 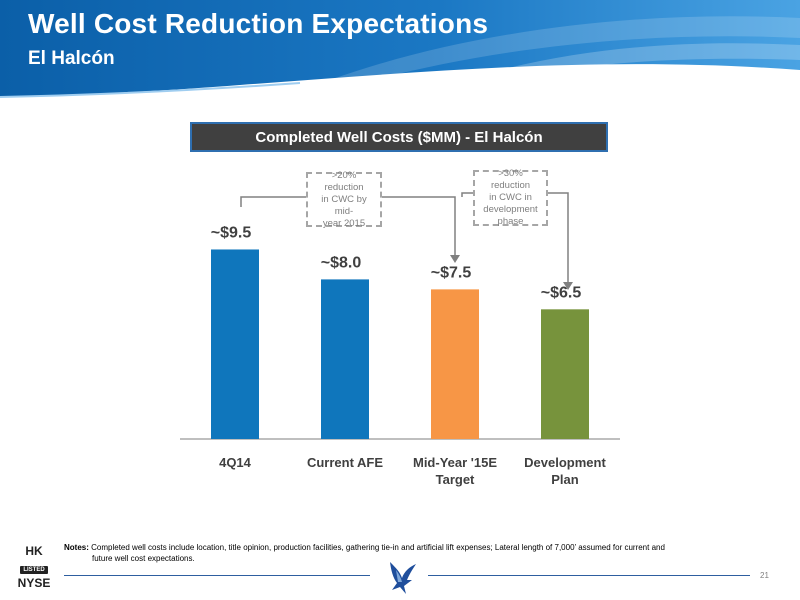 I want to click on data-label: ~$9.5, so click(x=231, y=232).